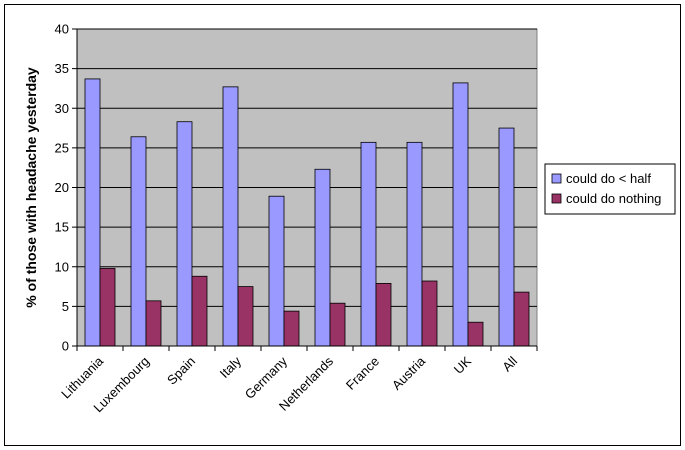 The height and width of the screenshot is (450, 685). What do you see at coordinates (82, 377) in the screenshot?
I see `x-tick-label-lithuania: Lithuania` at bounding box center [82, 377].